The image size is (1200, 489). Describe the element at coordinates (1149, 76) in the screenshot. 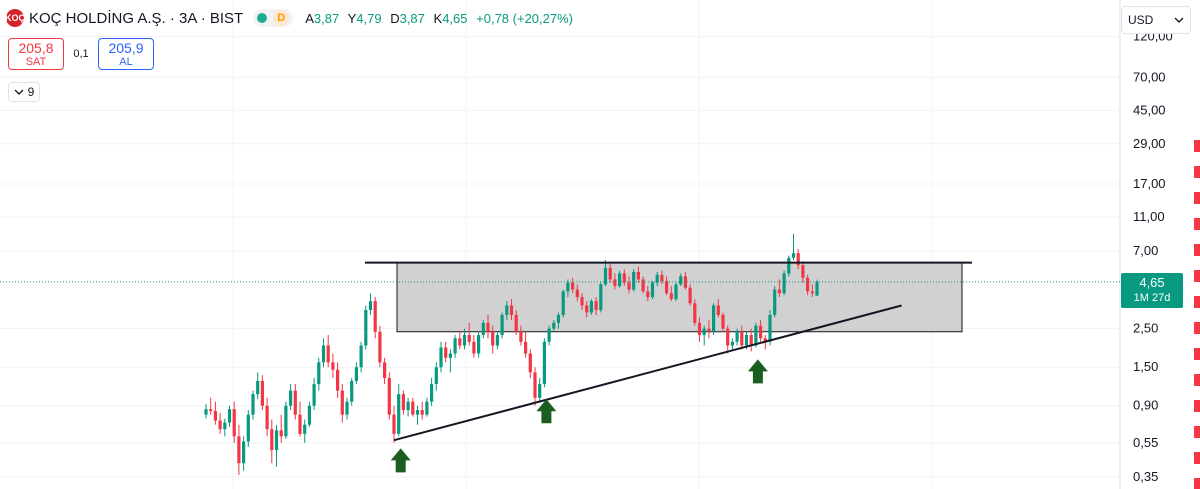

I see `y-tick-label: 70,00` at that location.